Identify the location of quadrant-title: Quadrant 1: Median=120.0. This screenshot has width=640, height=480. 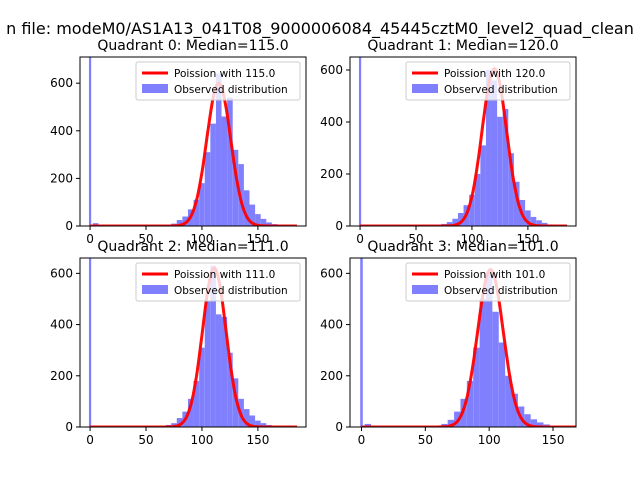
(462, 46).